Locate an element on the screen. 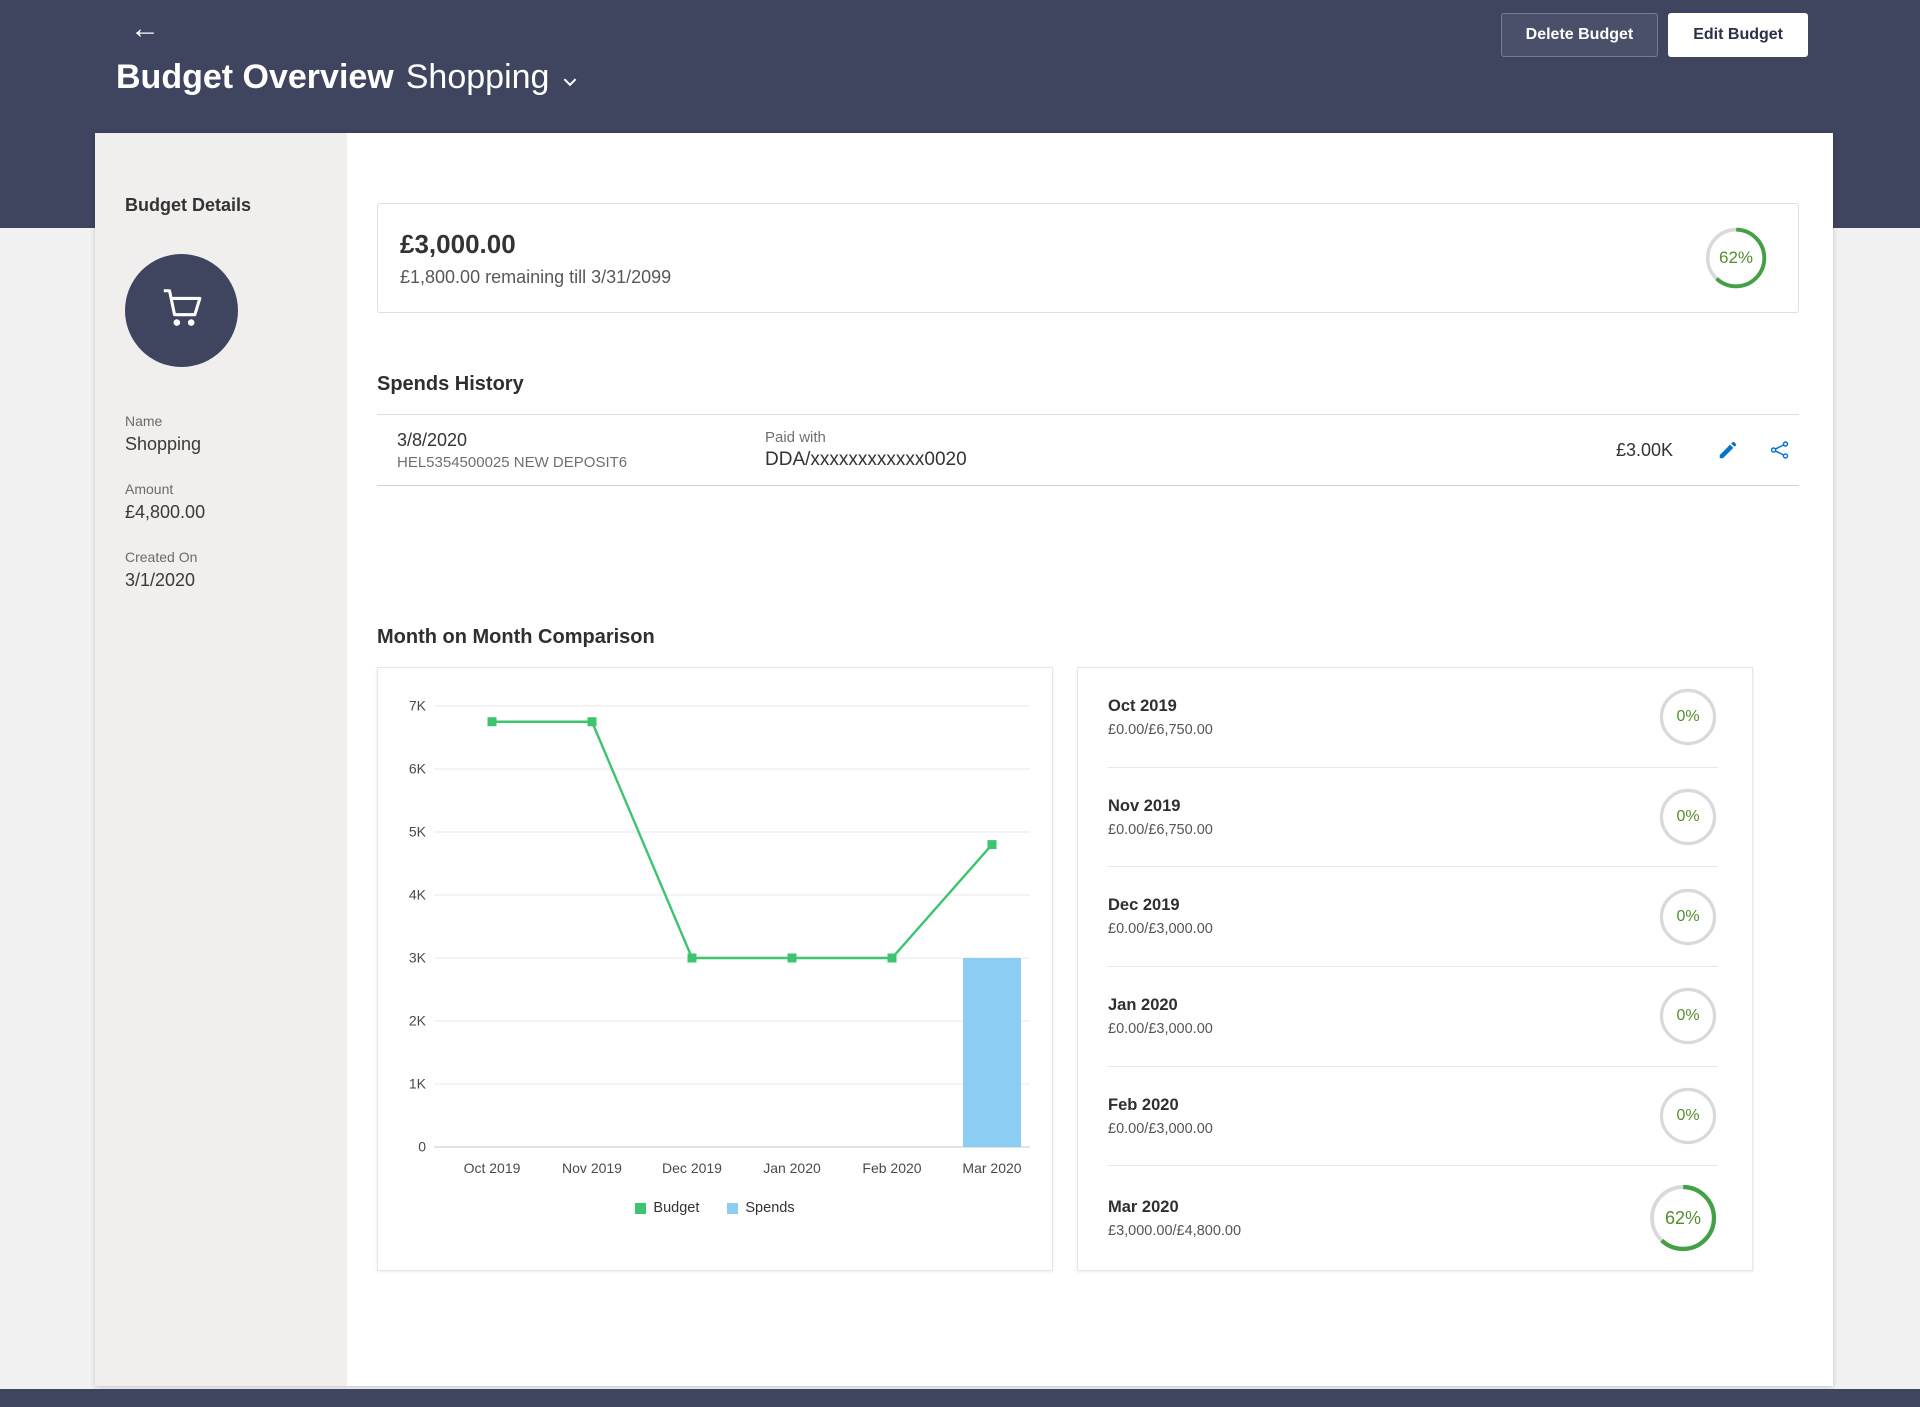  month-info: Jan 2020 £0.00/£3,000.00 is located at coordinates (1160, 1016).